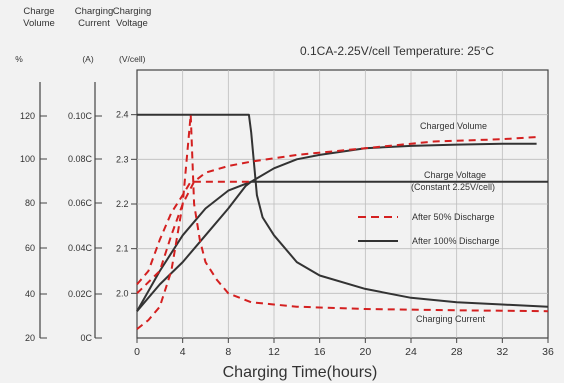 The width and height of the screenshot is (564, 383). Describe the element at coordinates (122, 115) in the screenshot. I see `y-axis-tick-label: 2.4` at that location.